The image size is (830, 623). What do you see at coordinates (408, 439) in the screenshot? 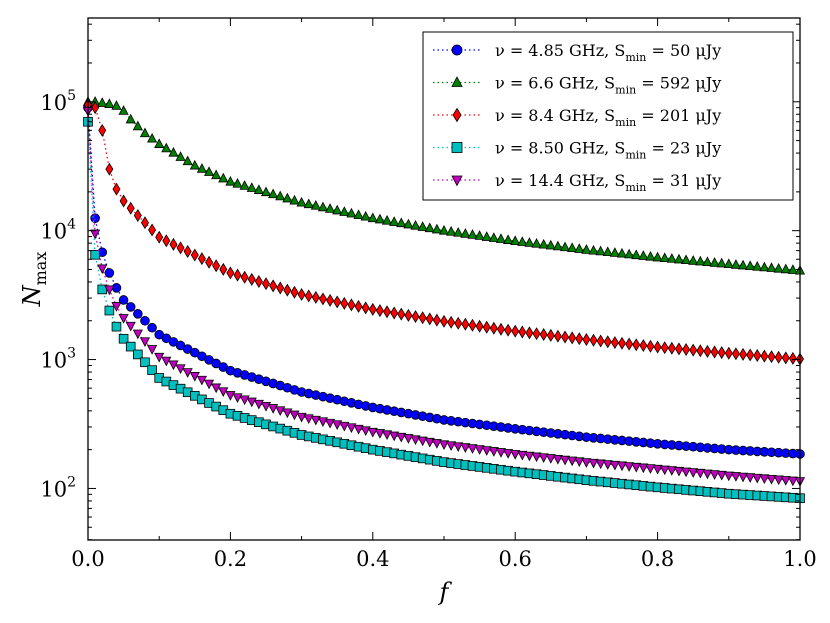
I see `data-point-nu-14.4-45` at bounding box center [408, 439].